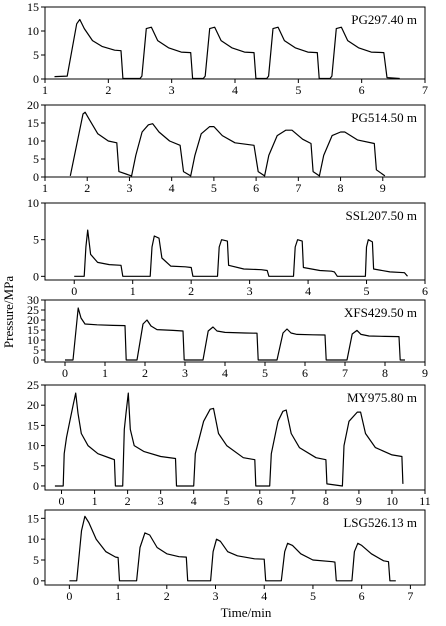 The width and height of the screenshot is (446, 626). What do you see at coordinates (384, 117) in the screenshot?
I see `panel-title: PG514.50 m` at bounding box center [384, 117].